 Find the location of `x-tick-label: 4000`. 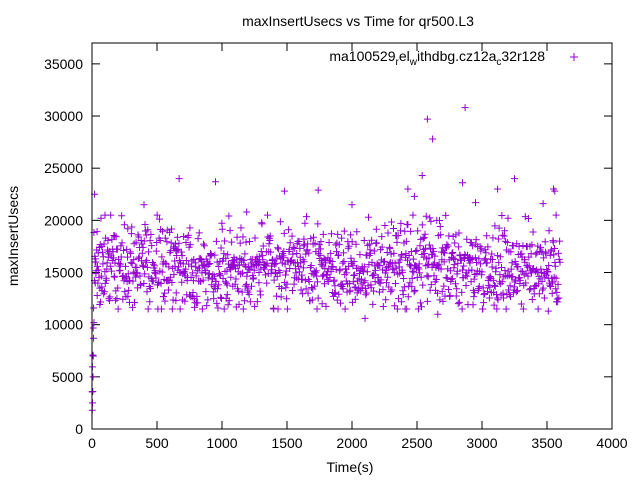

x-tick-label: 4000 is located at coordinates (611, 443).